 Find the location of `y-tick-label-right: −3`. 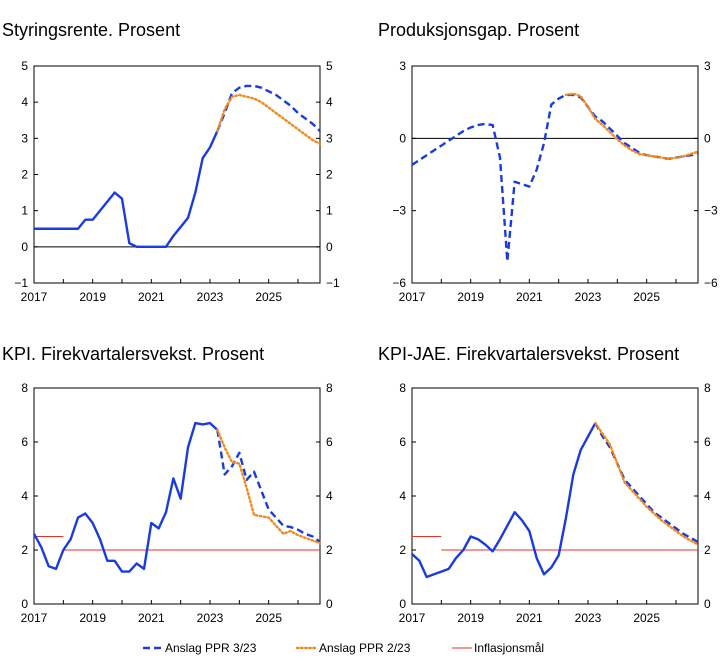

y-tick-label-right: −3 is located at coordinates (711, 211).